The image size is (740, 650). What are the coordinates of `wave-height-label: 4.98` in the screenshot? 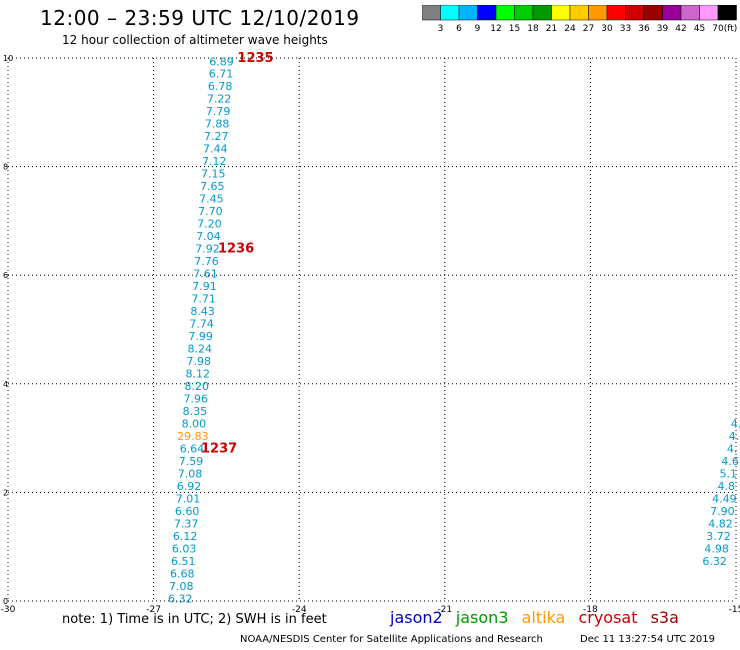 It's located at (716, 548).